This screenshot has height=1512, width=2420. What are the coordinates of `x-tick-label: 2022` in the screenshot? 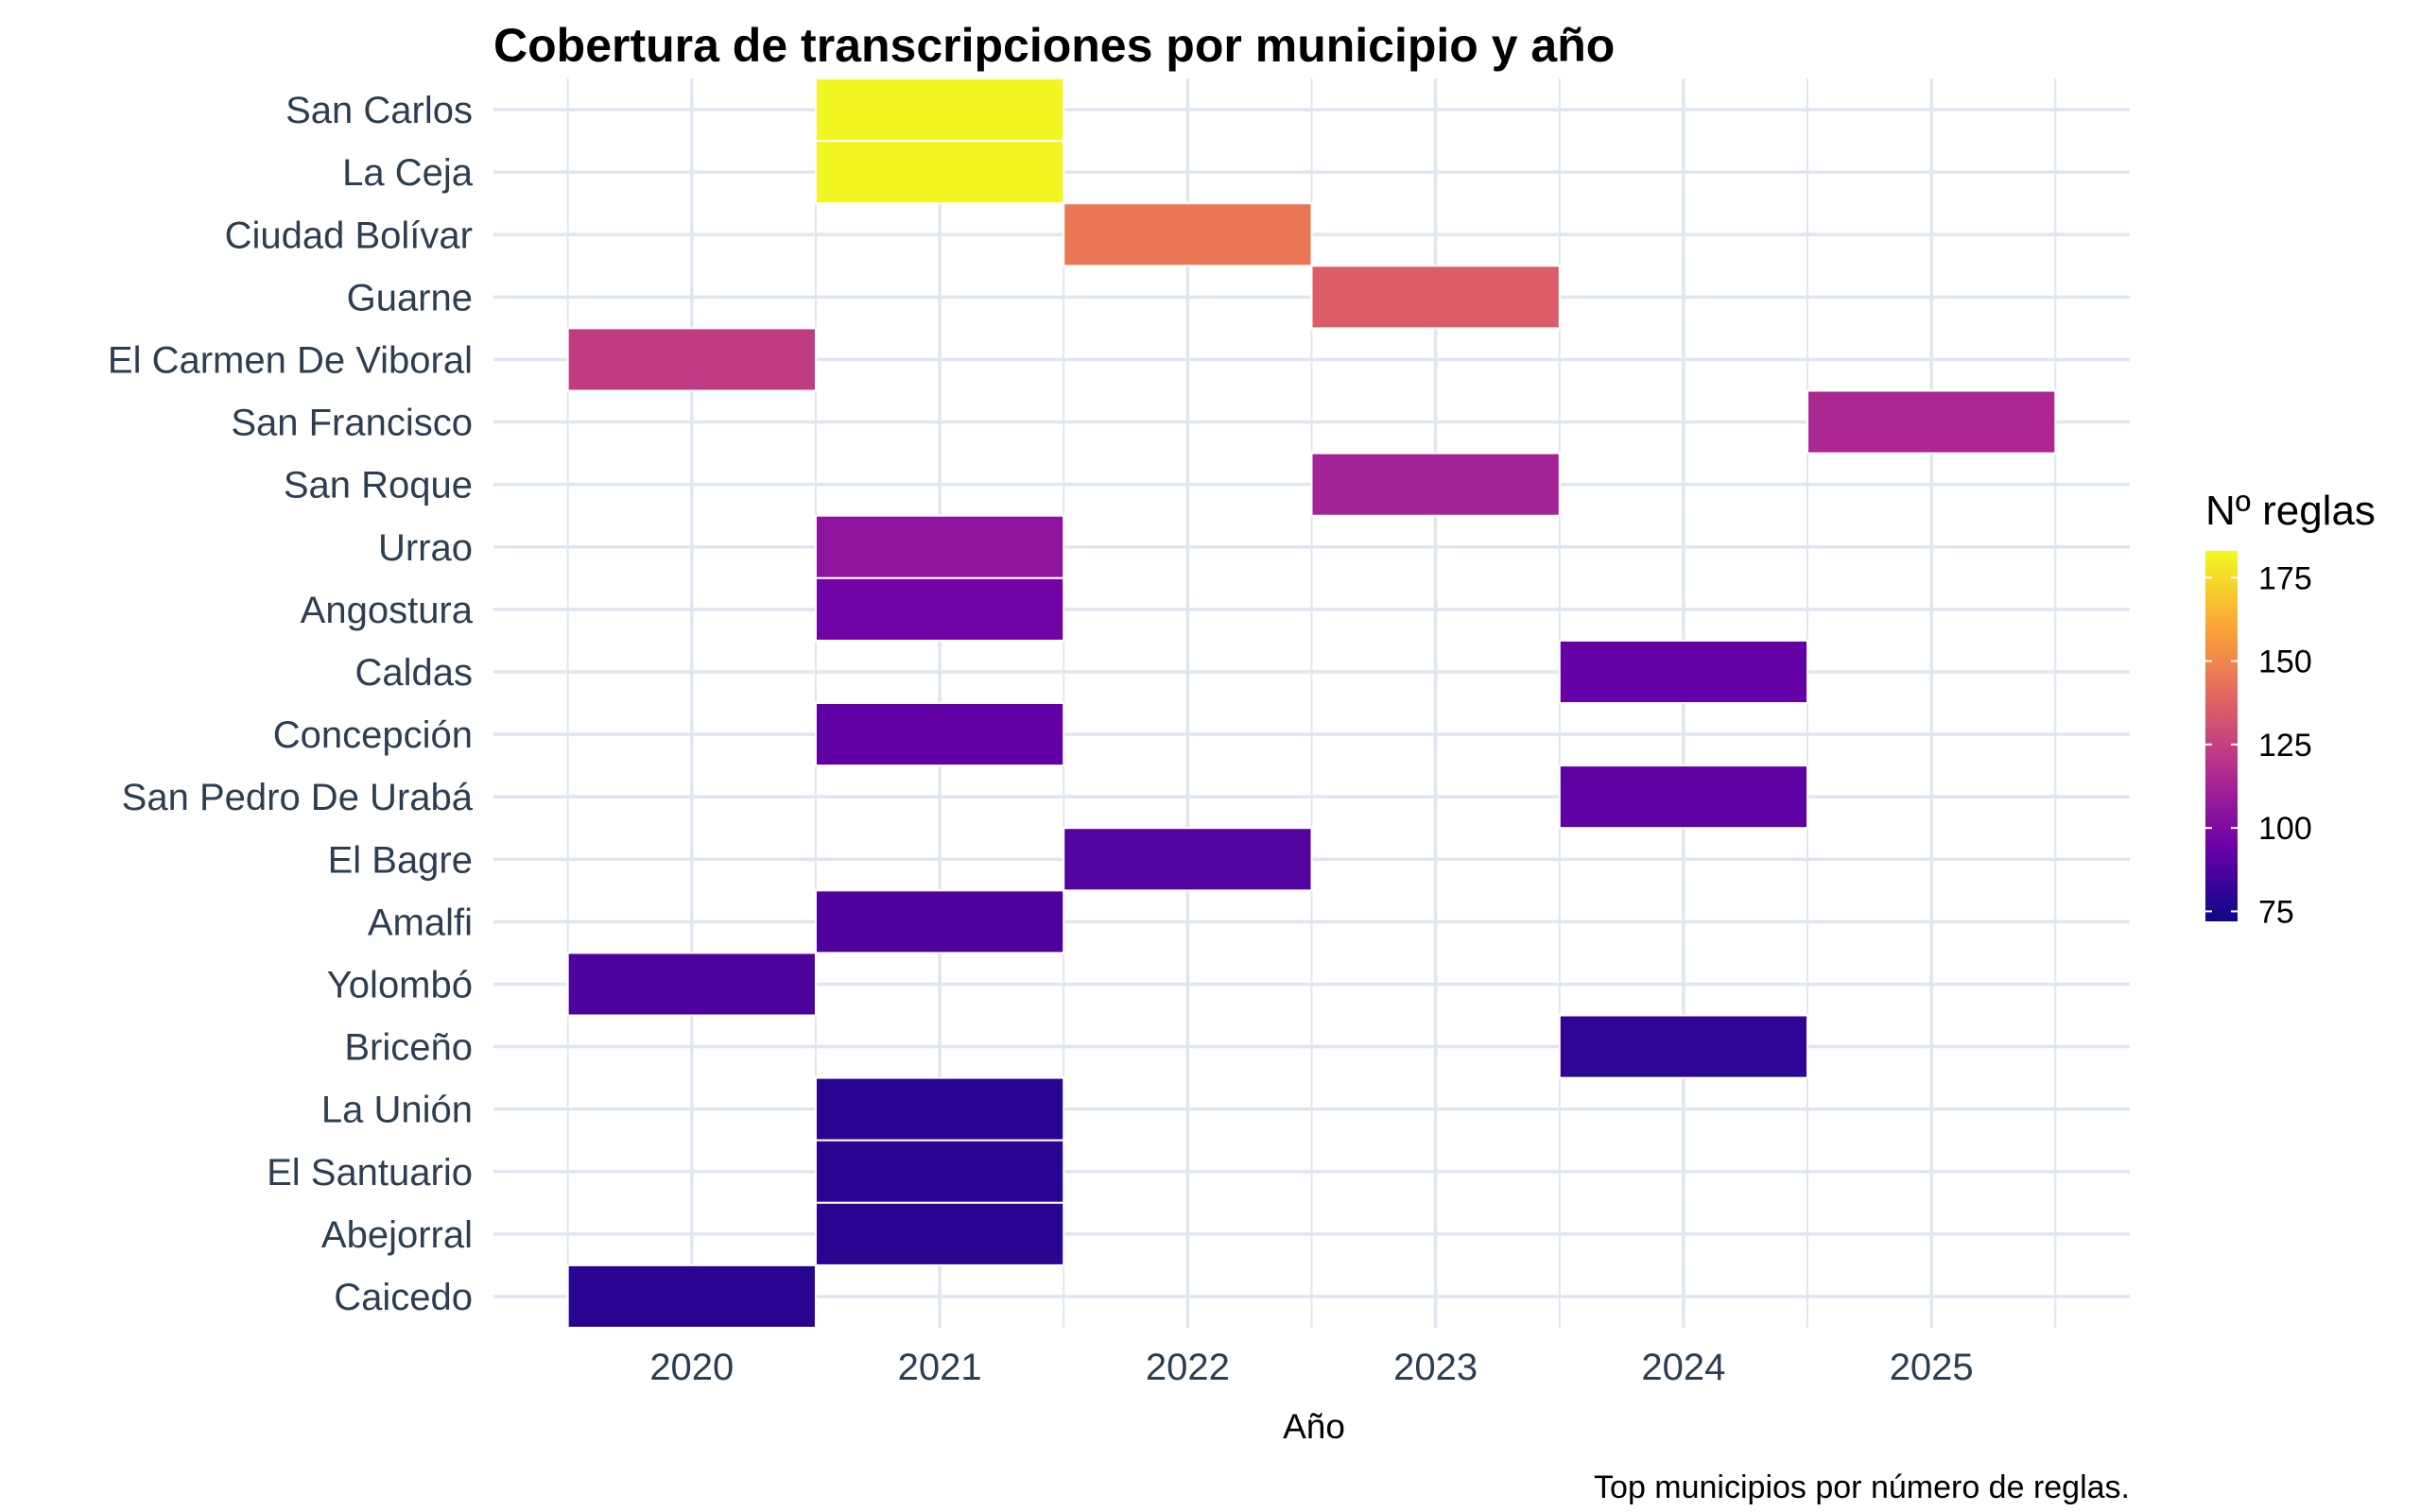 It's located at (1188, 1367).